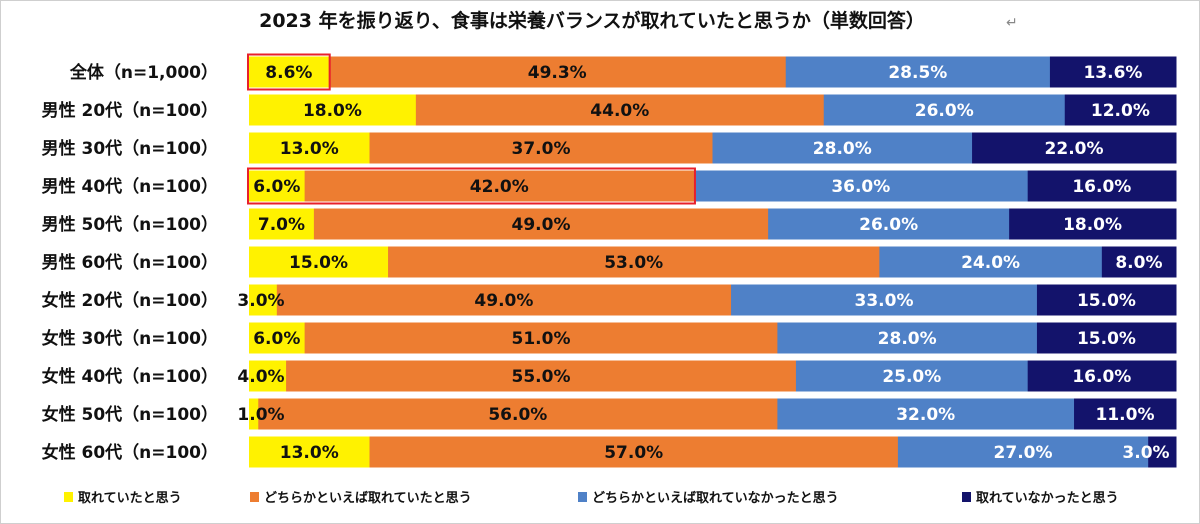  What do you see at coordinates (619, 111) in the screenshot?
I see `data-label: 44.0%` at bounding box center [619, 111].